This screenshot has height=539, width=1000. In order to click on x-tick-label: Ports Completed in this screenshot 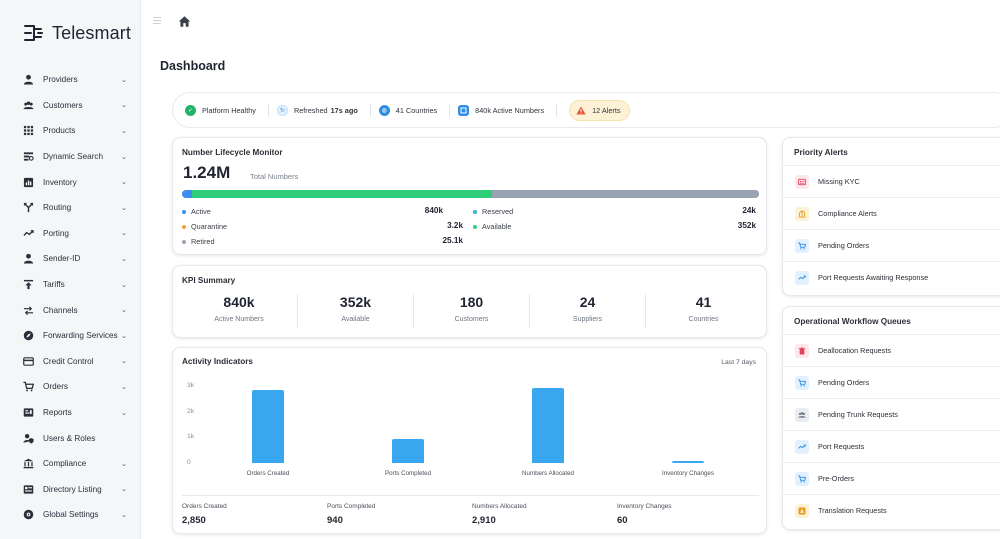, I will do `click(408, 473)`.